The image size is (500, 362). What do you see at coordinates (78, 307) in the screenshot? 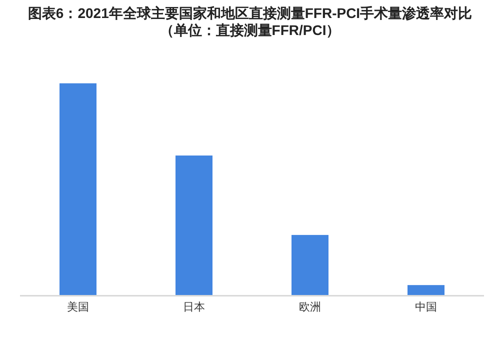
I see `x-tick-label: 美国` at bounding box center [78, 307].